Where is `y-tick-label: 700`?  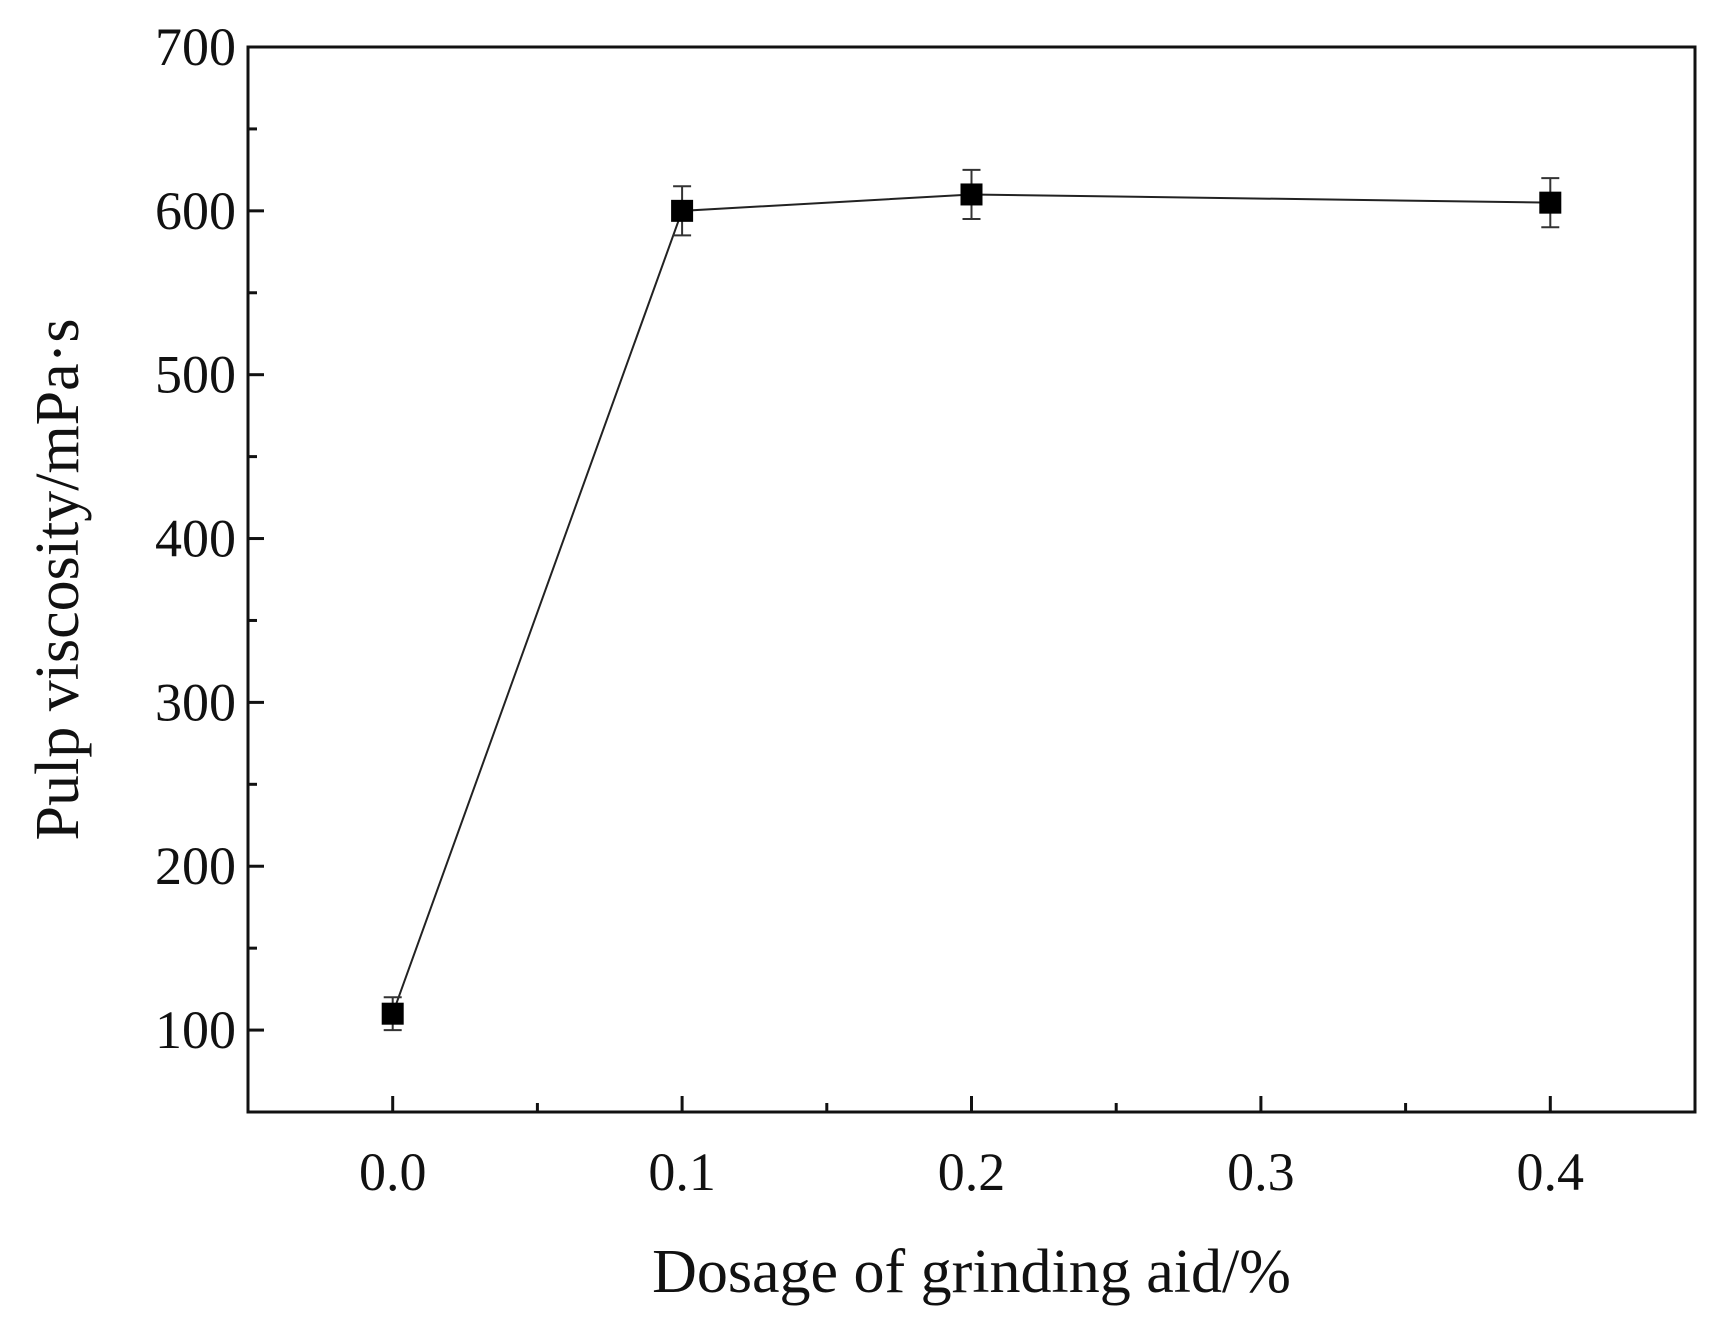 y-tick-label: 700 is located at coordinates (195, 47).